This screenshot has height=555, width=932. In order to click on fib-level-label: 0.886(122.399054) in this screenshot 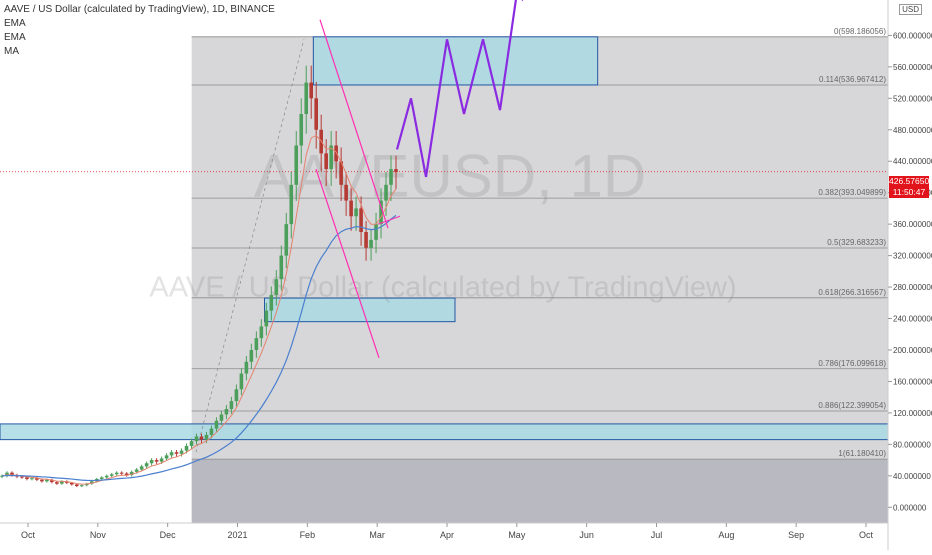, I will do `click(852, 405)`.